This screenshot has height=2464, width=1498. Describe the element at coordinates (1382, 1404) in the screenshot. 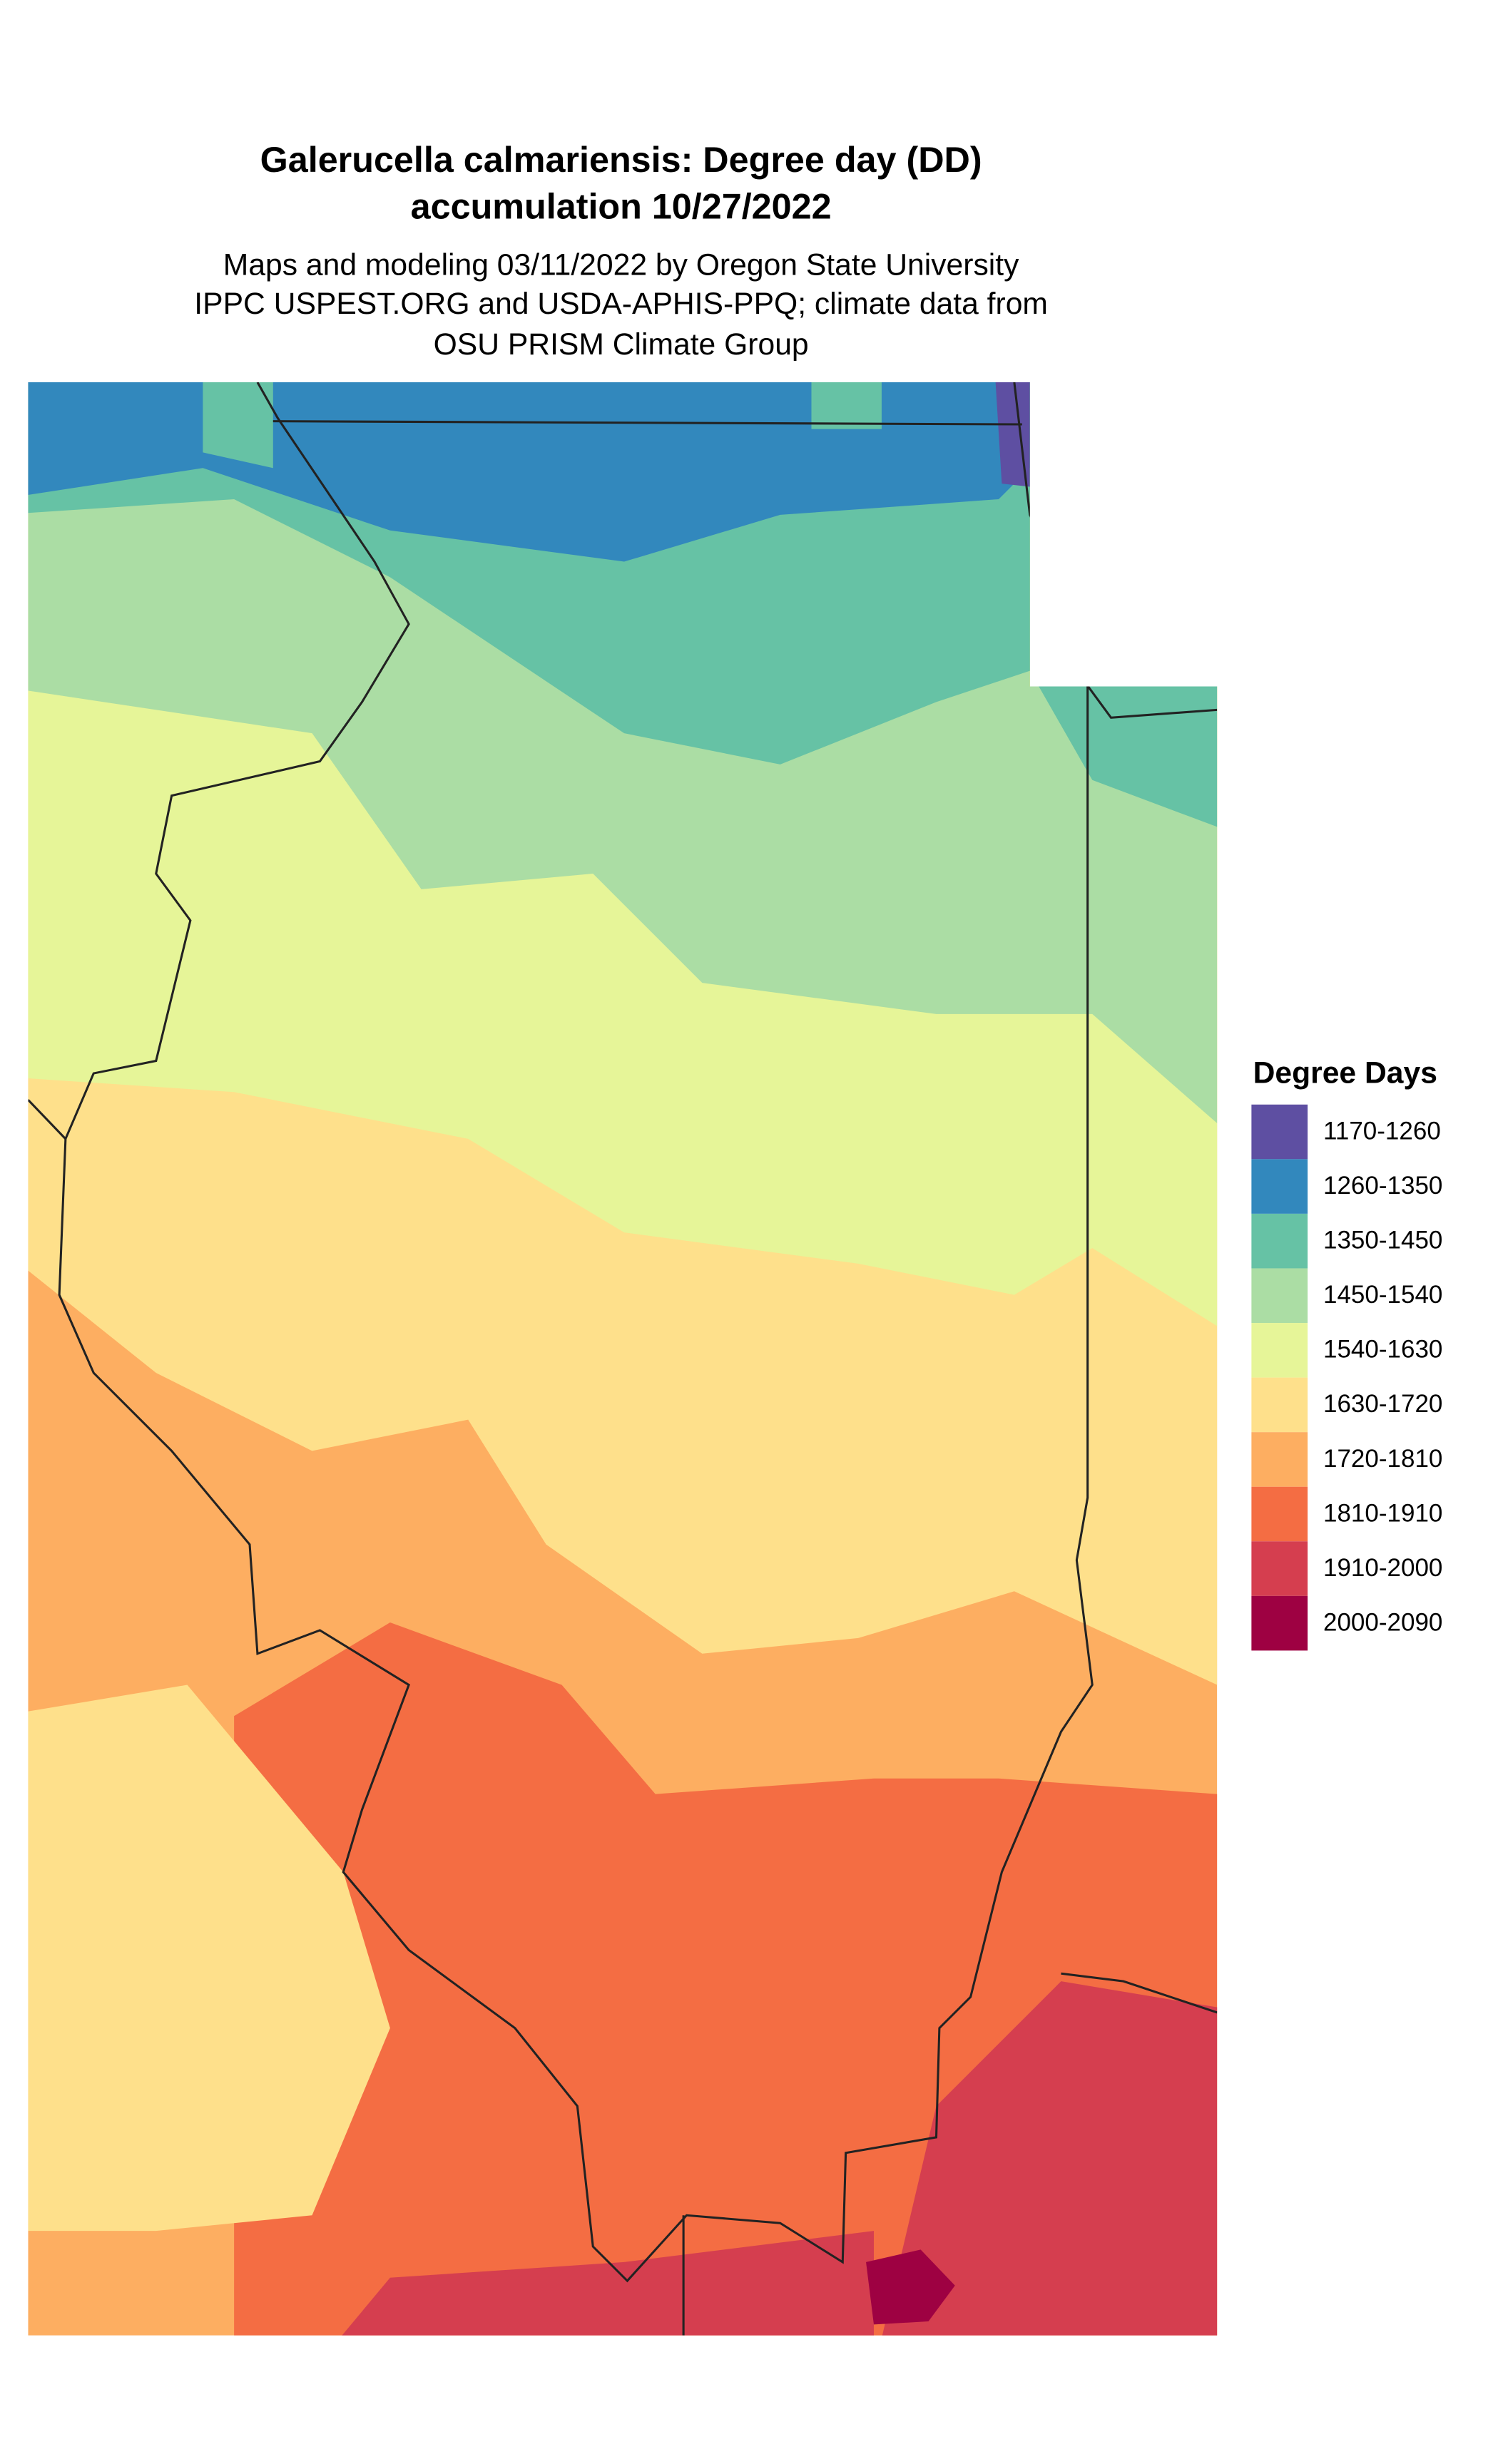

I see `legend-label: 1630-1720` at that location.